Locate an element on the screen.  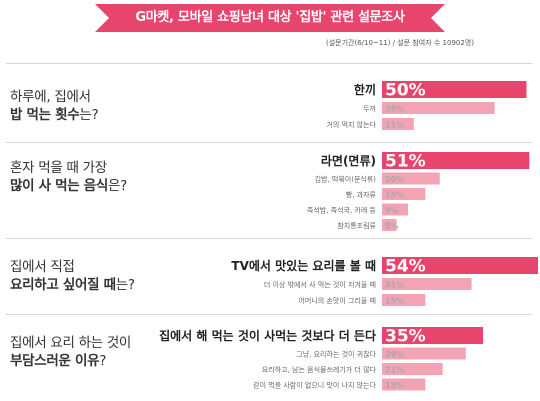
category-label: 김밥, 떡볶이(분식류) is located at coordinates (346, 179).